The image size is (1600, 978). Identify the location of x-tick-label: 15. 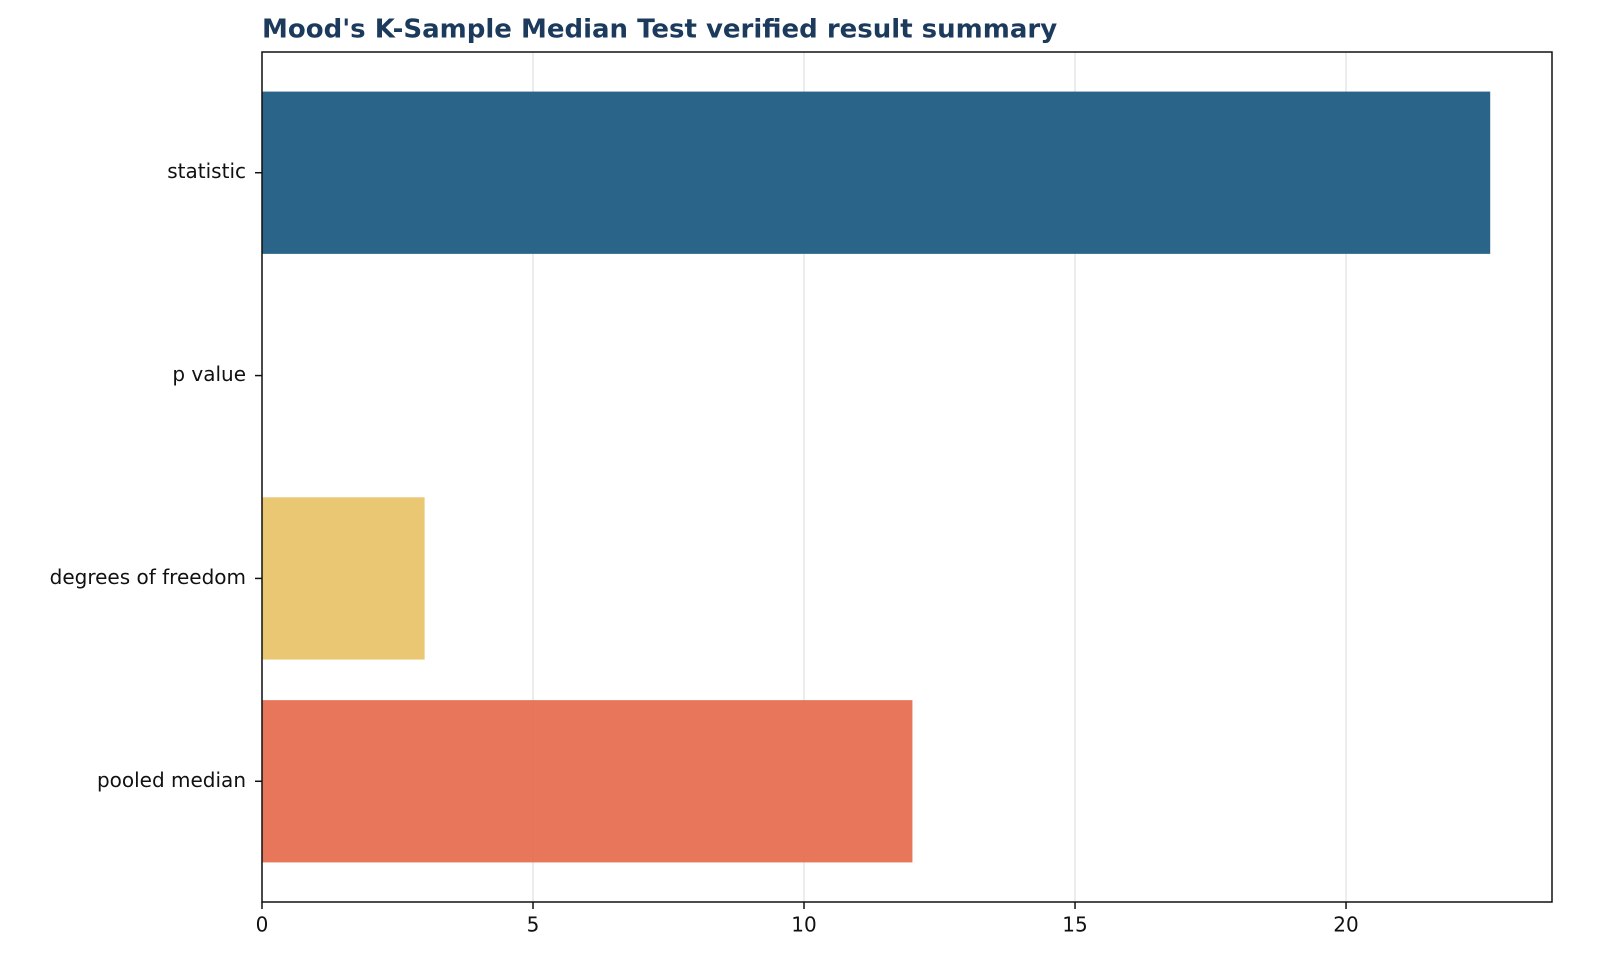
(1074, 925).